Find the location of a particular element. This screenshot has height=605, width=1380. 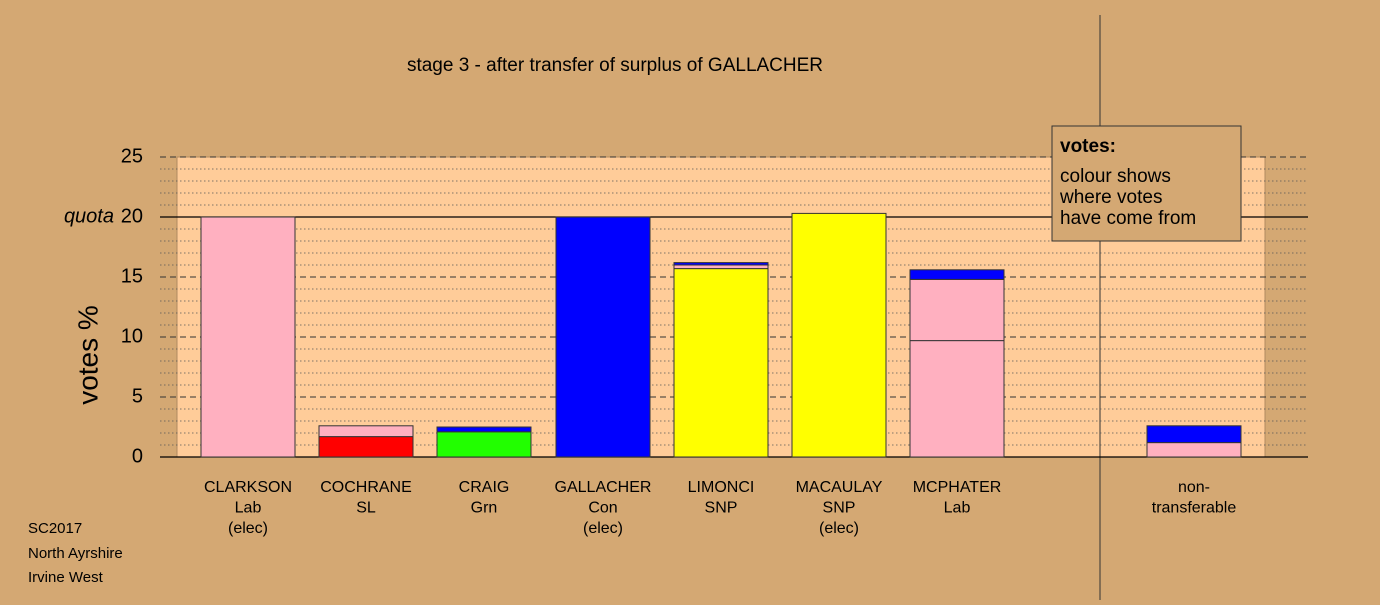

y-tick-label: 5 is located at coordinates (137, 396).